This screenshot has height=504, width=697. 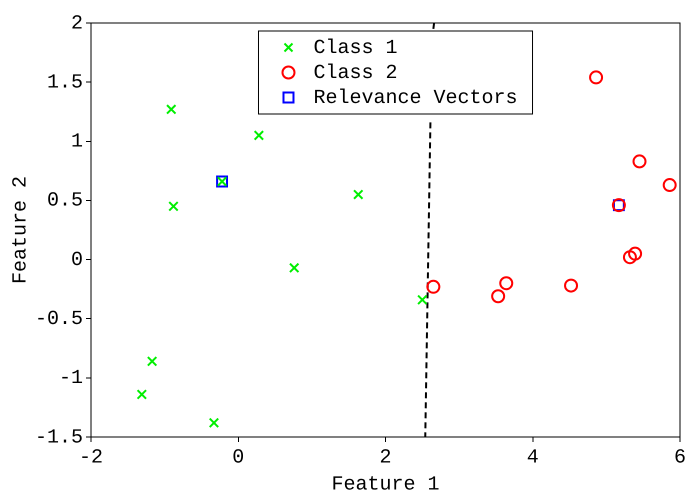 What do you see at coordinates (355, 73) in the screenshot?
I see `legend-label: Class 2` at bounding box center [355, 73].